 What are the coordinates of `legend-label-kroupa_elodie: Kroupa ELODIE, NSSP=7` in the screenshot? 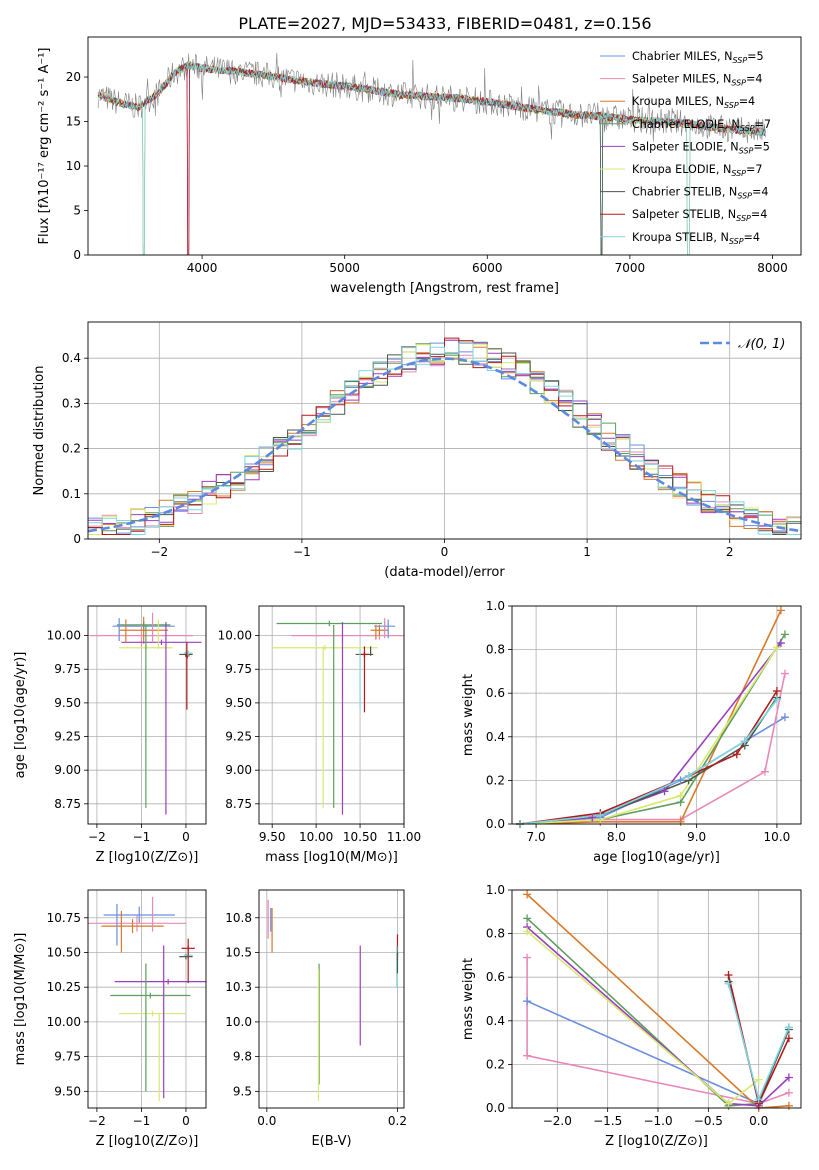 It's located at (697, 170).